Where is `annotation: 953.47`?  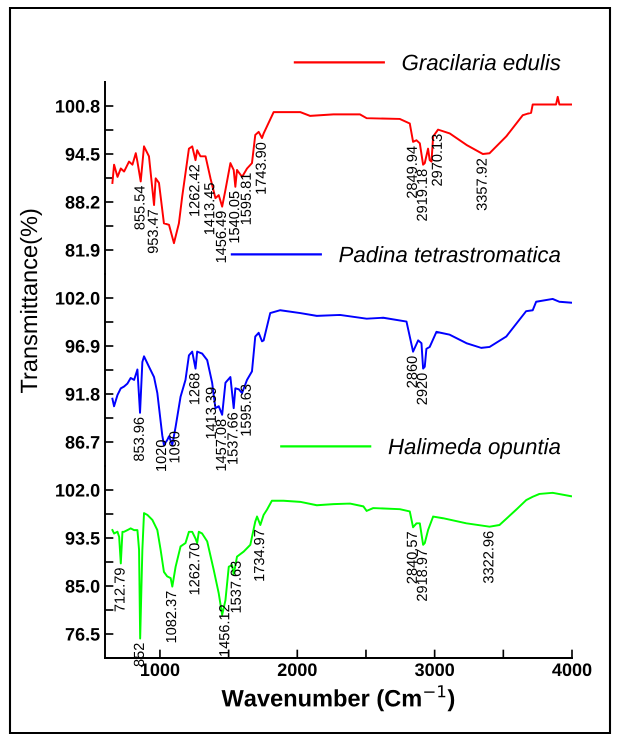
annotation: 953.47 is located at coordinates (153, 232).